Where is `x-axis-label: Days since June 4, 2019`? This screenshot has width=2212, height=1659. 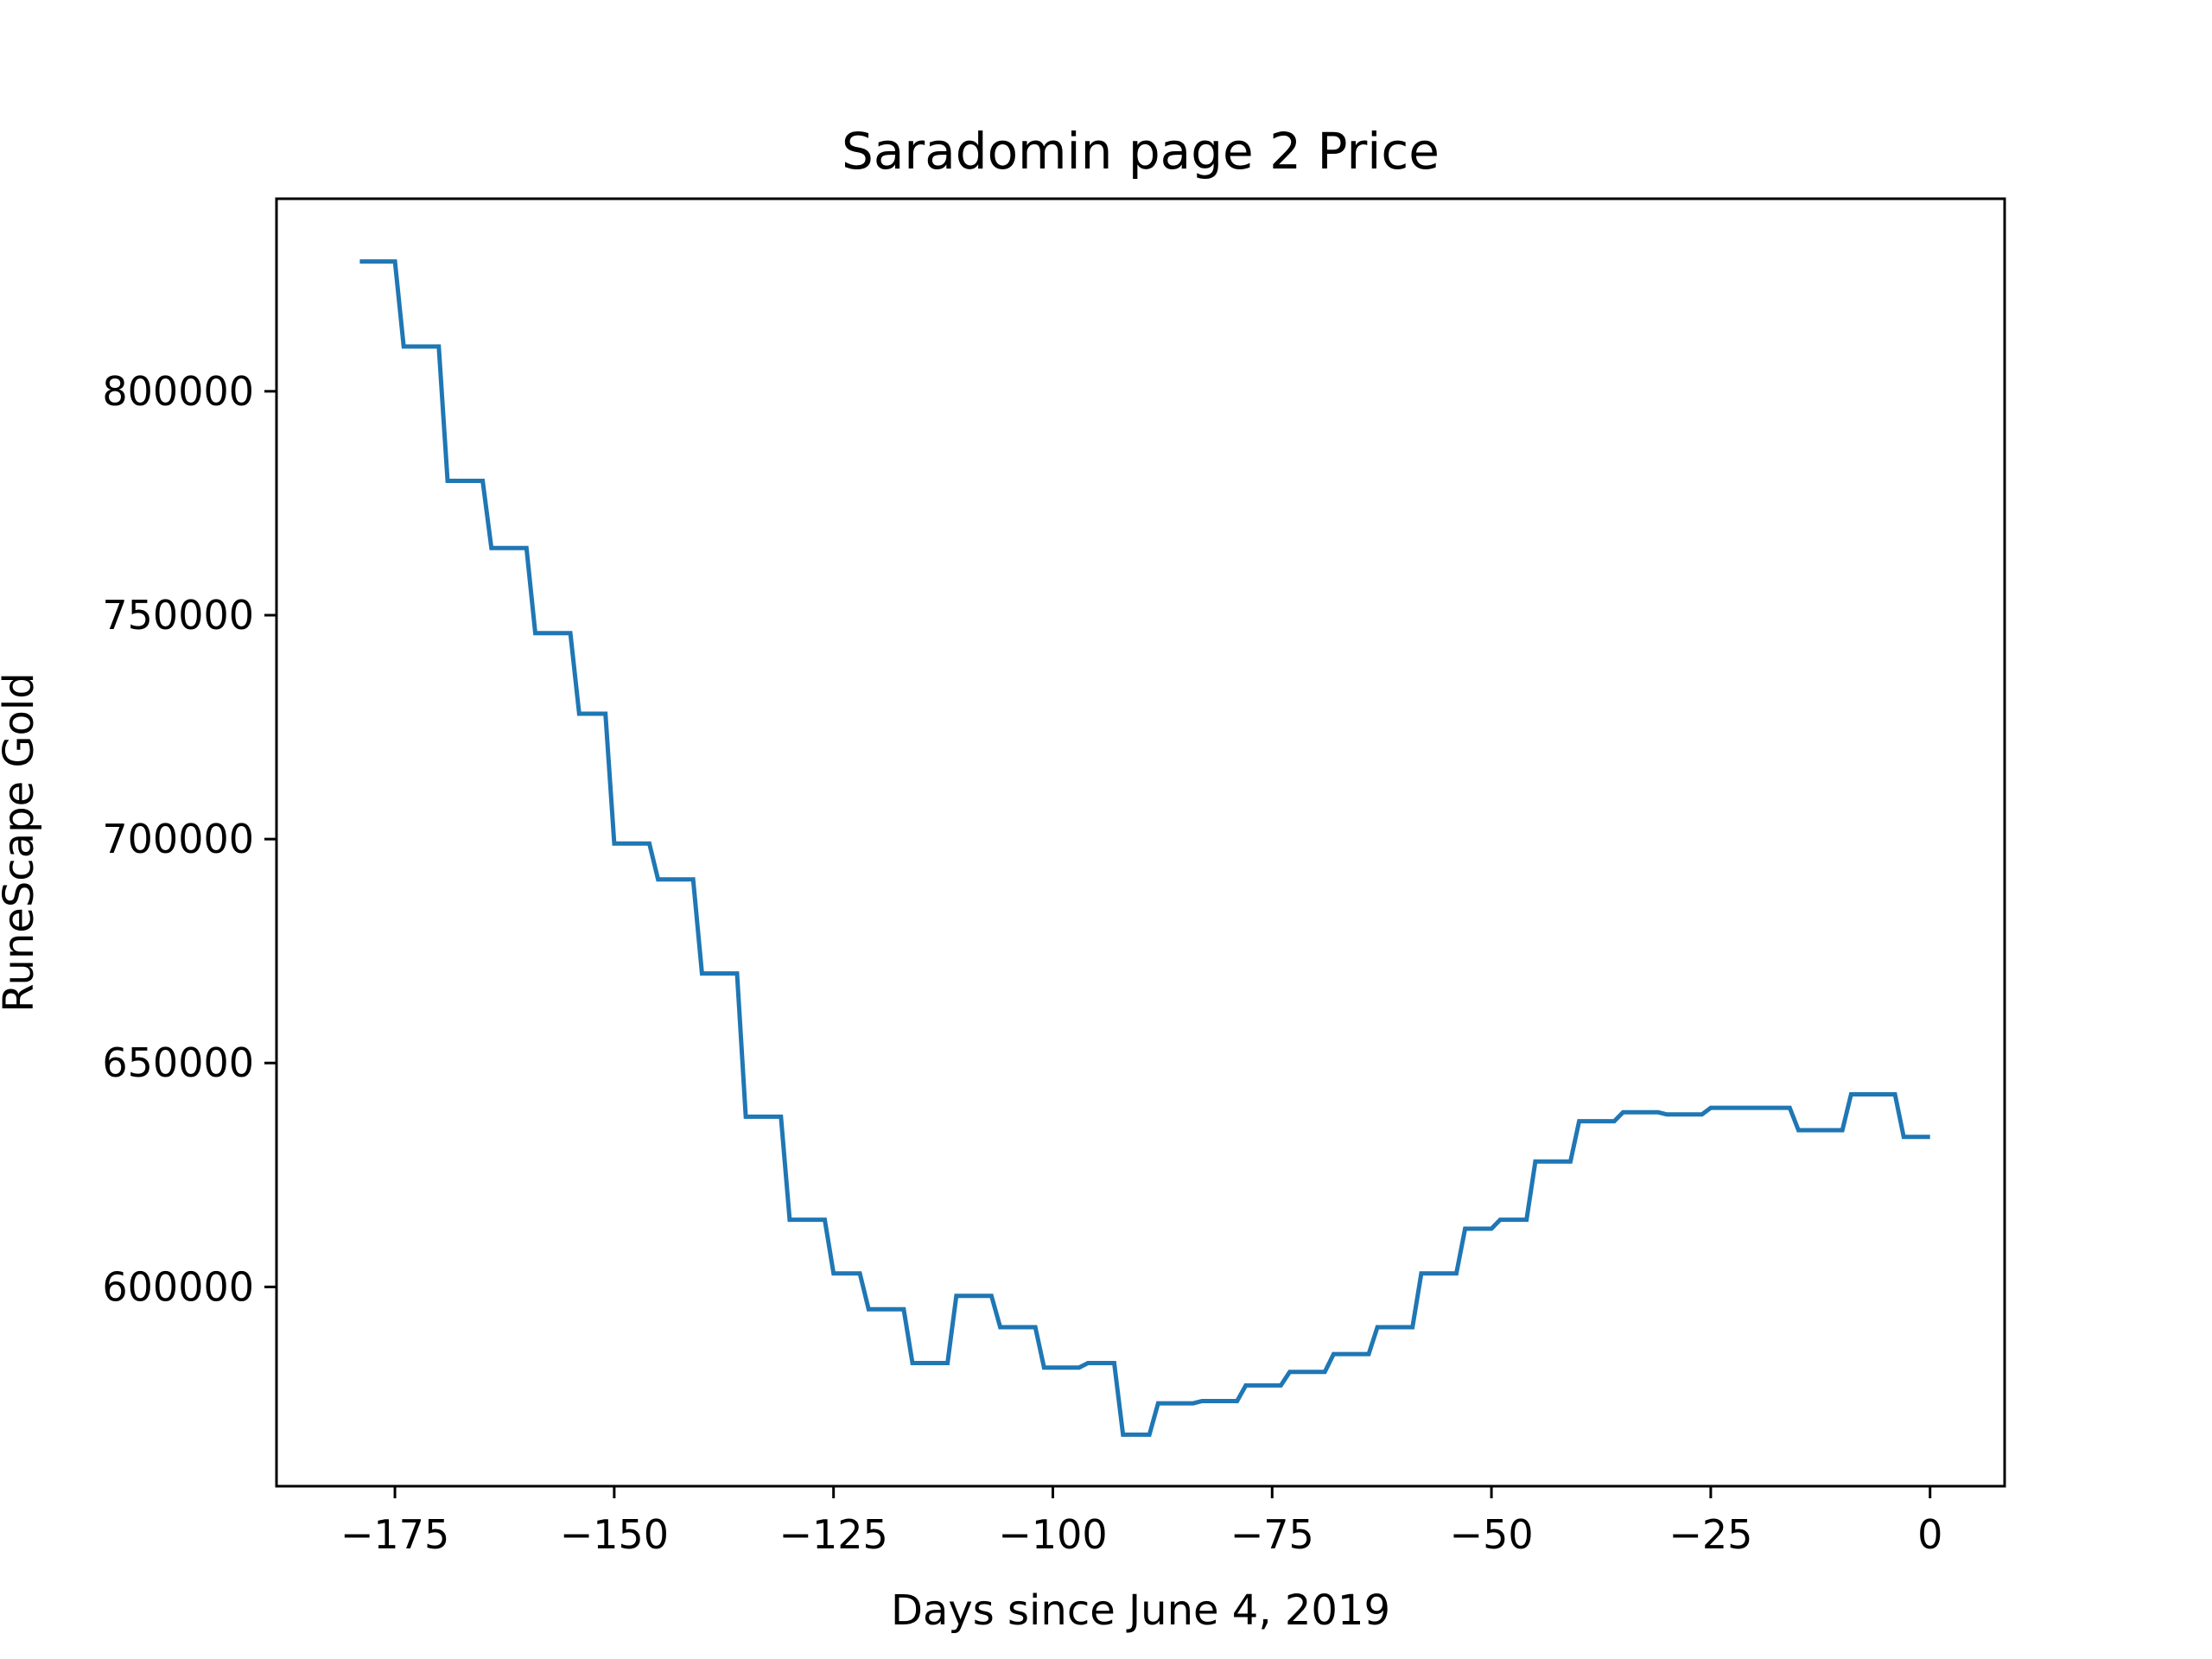
x-axis-label: Days since June 4, 2019 is located at coordinates (1140, 1610).